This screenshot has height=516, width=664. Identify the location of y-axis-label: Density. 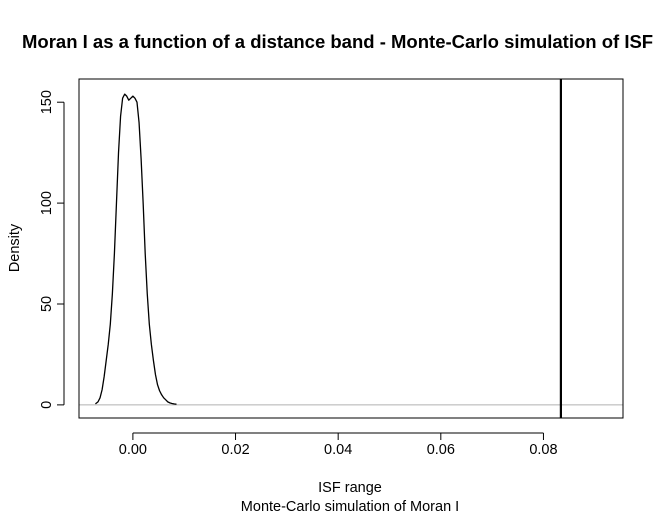
(15, 247).